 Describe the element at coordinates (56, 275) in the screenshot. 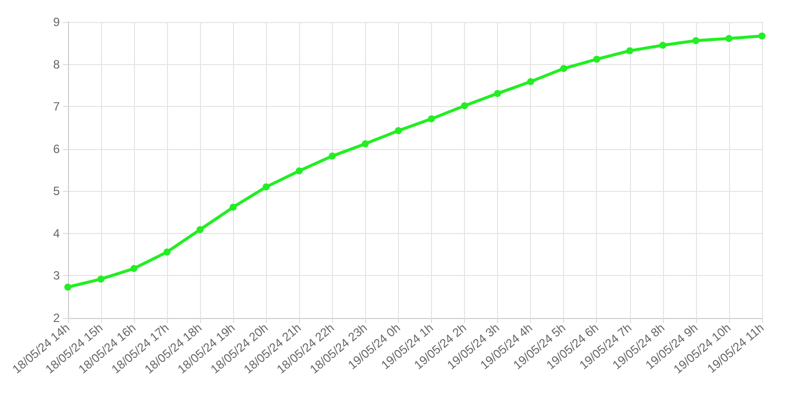

I see `y-tick-label: 3` at that location.